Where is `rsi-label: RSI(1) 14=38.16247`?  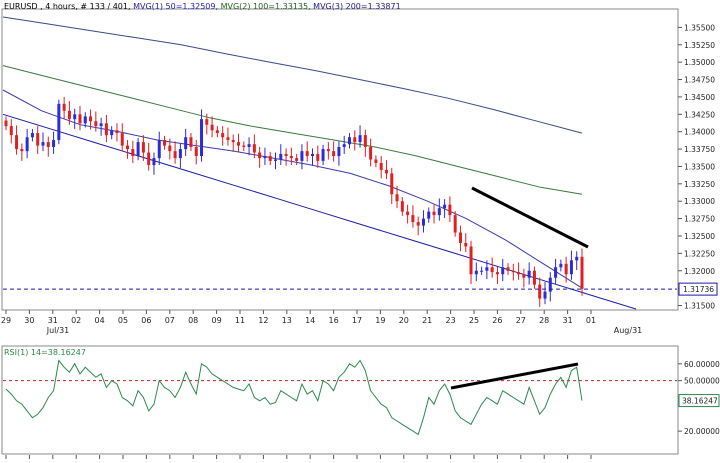 rsi-label: RSI(1) 14=38.16247 is located at coordinates (45, 352).